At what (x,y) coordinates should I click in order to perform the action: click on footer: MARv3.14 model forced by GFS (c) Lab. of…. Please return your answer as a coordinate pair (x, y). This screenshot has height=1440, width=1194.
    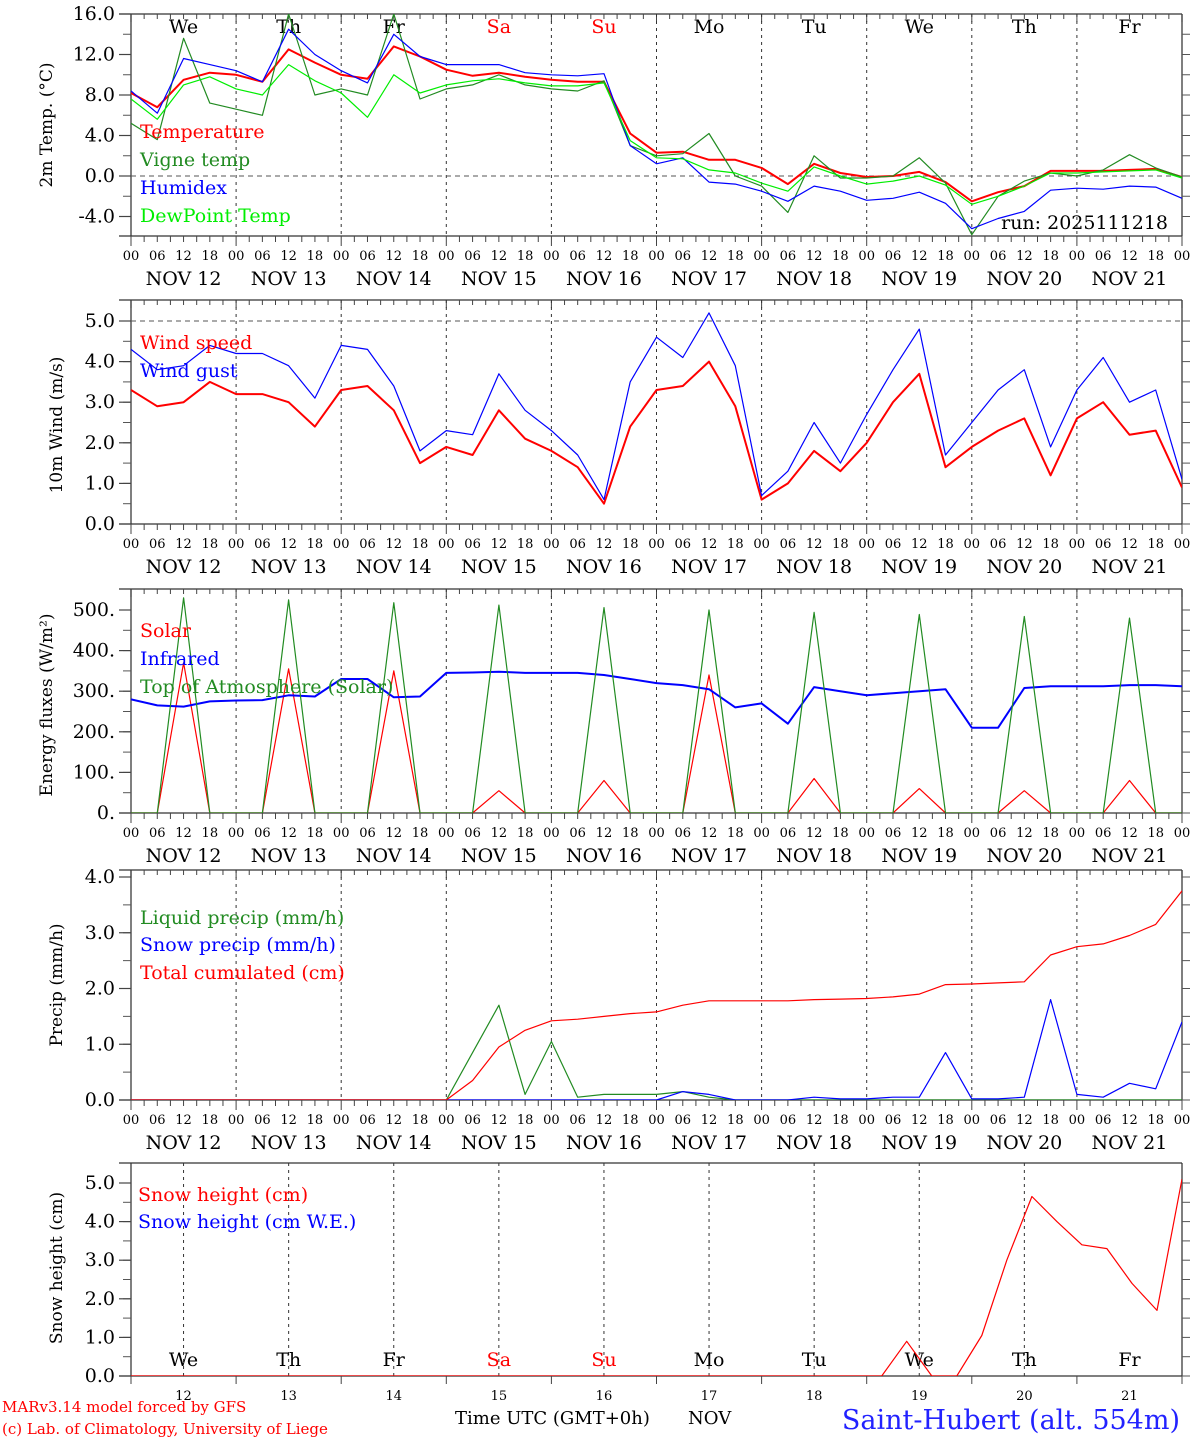
    Looking at the image, I should click on (591, 1418).